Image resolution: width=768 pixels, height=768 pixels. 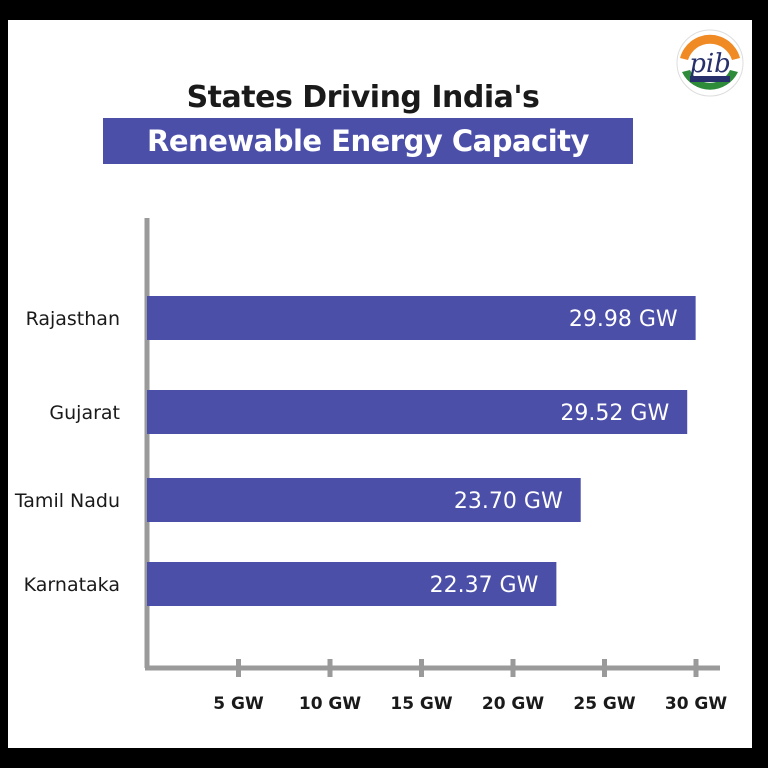 What do you see at coordinates (421, 704) in the screenshot?
I see `x-tick-label: 15 GW` at bounding box center [421, 704].